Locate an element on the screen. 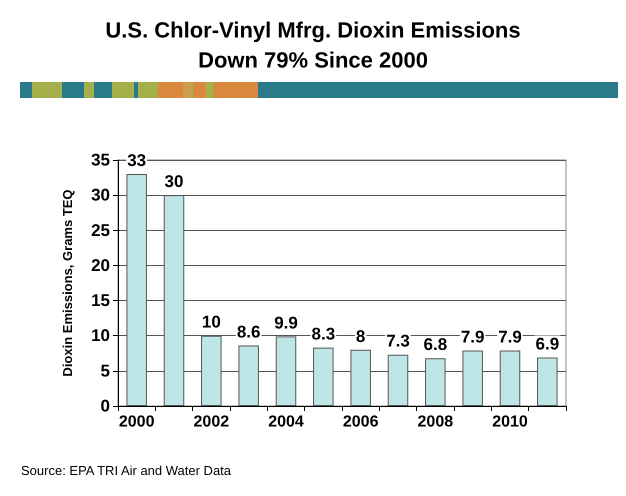 The width and height of the screenshot is (626, 496). data-label: 9.9 is located at coordinates (286, 322).